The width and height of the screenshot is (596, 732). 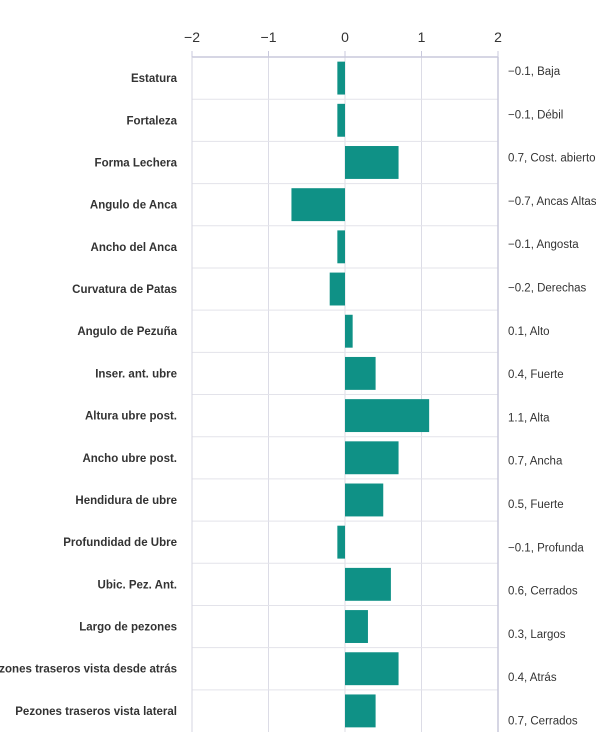 What do you see at coordinates (535, 462) in the screenshot?
I see `value-label: 0.7, Ancha` at bounding box center [535, 462].